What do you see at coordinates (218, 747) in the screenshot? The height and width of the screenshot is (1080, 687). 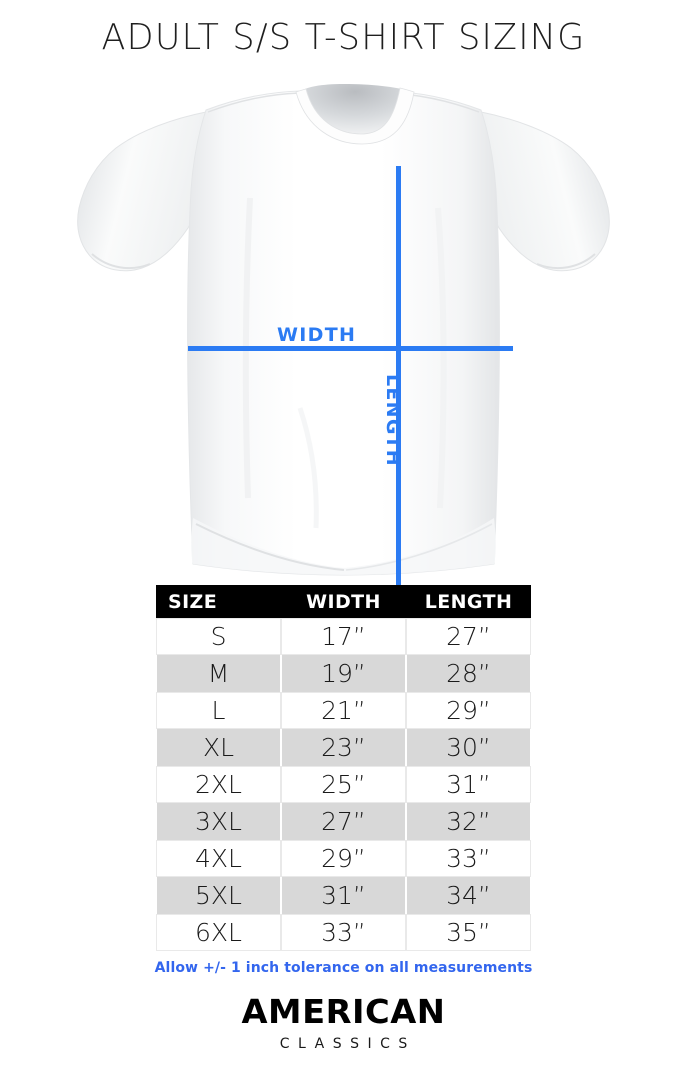 I see `cell-size: XL` at bounding box center [218, 747].